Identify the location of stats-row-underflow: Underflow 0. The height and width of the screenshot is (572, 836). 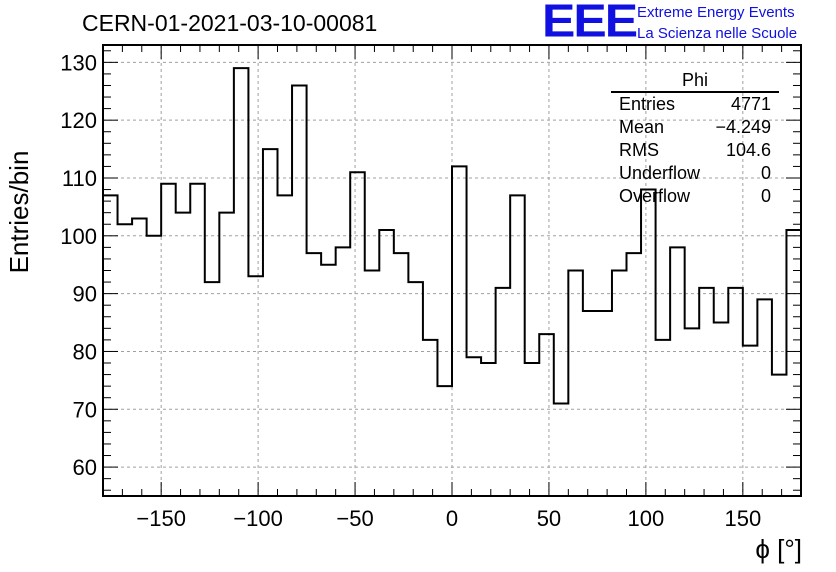
(695, 173).